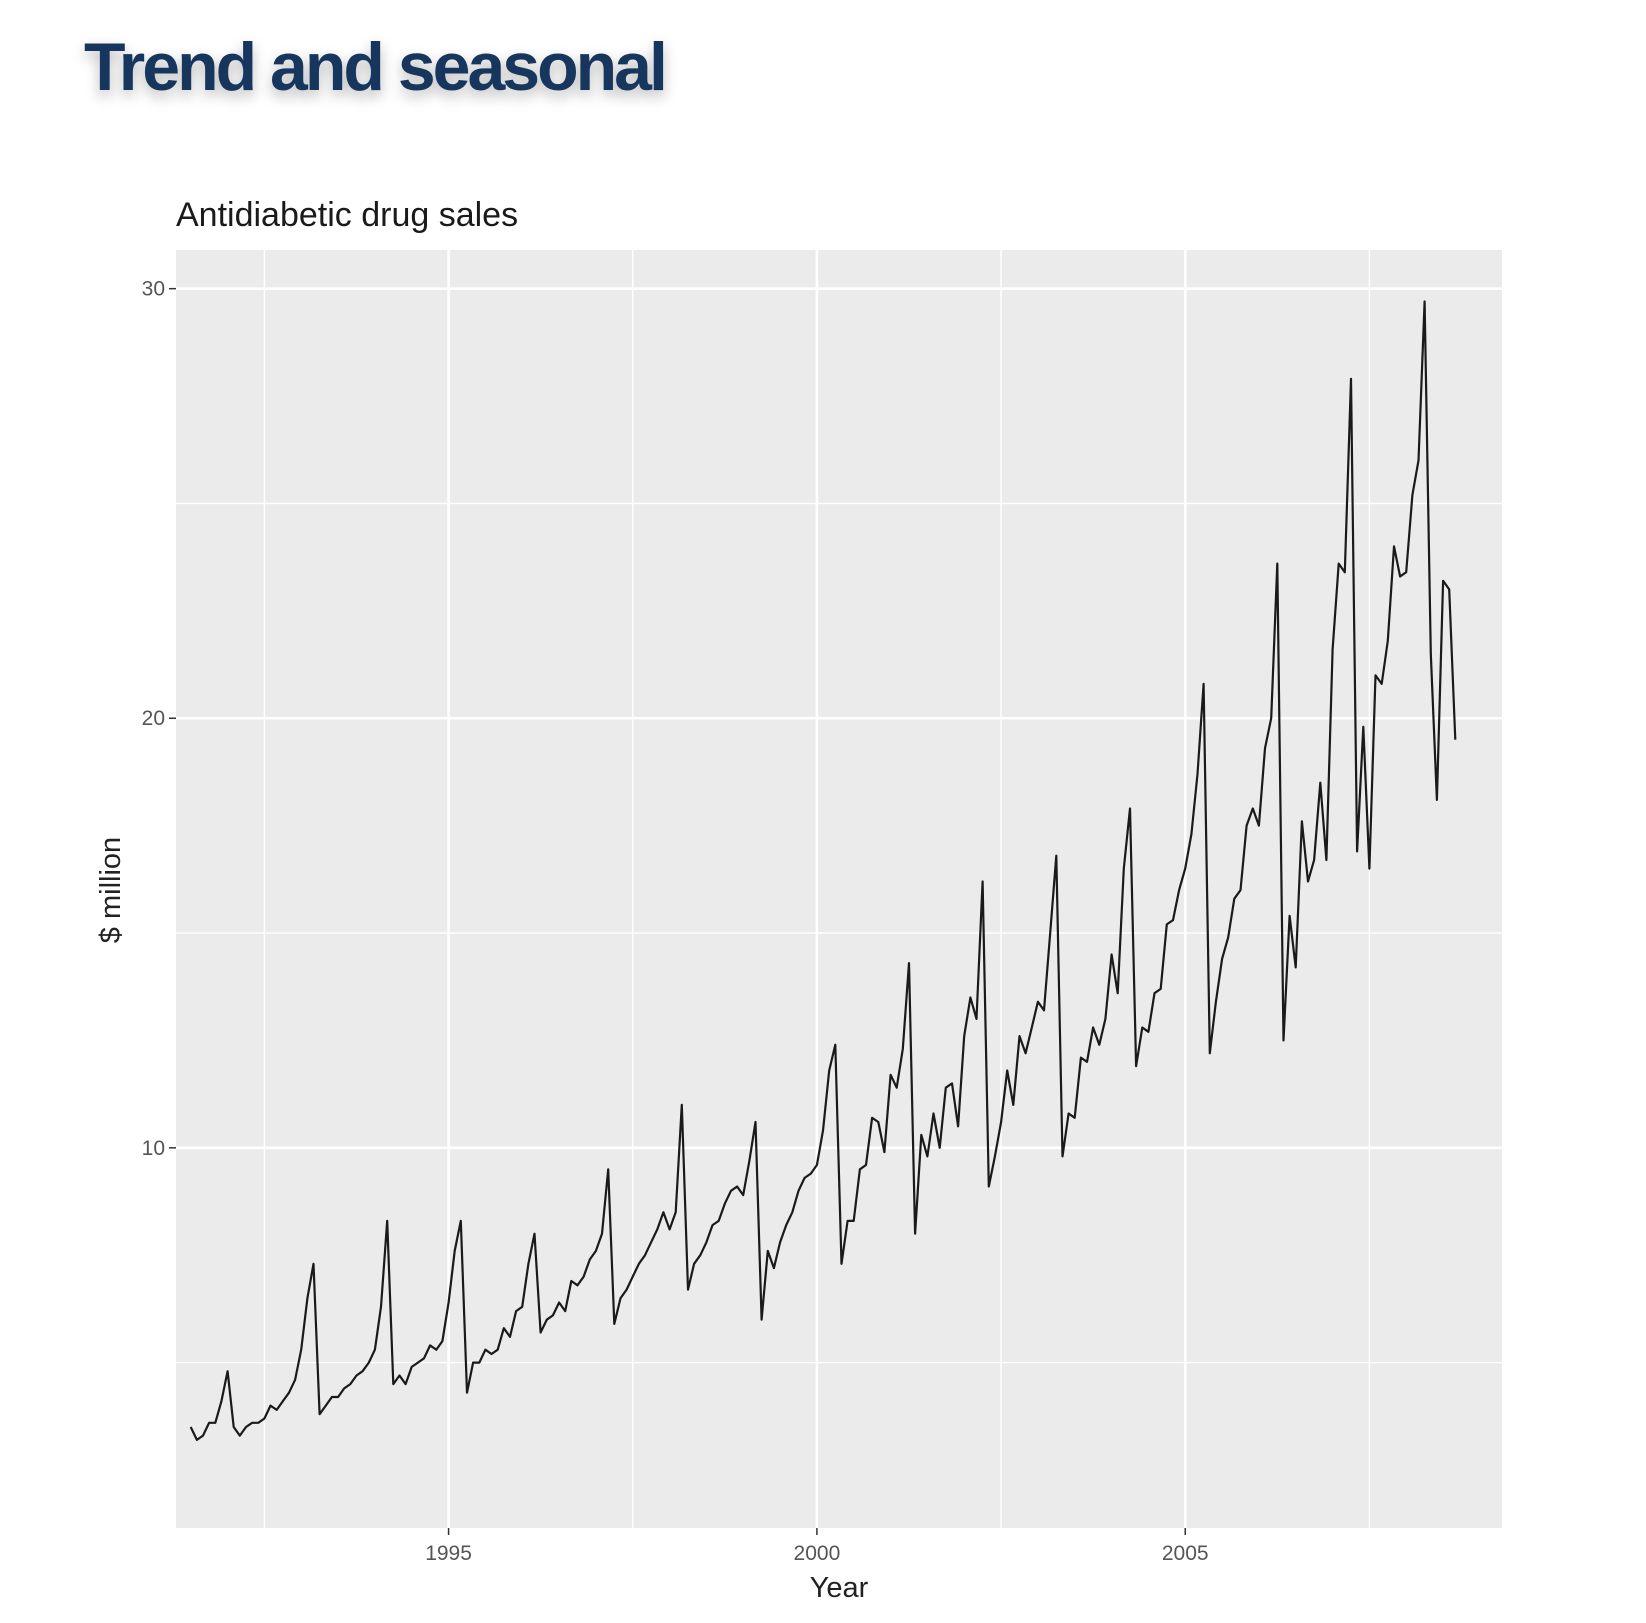 The width and height of the screenshot is (1646, 1623). Describe the element at coordinates (1185, 1553) in the screenshot. I see `x-tick-label: 2005` at that location.